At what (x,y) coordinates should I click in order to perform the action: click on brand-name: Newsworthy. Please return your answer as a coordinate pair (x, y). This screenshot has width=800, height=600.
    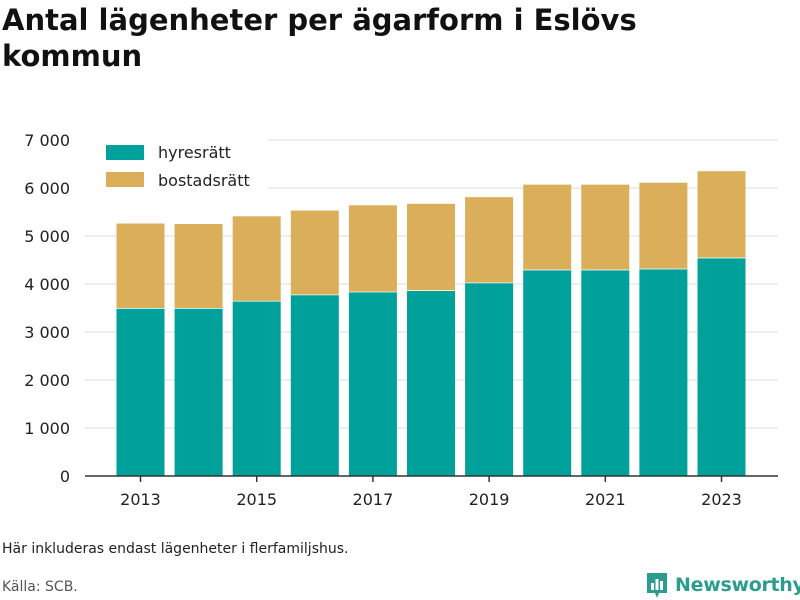
    Looking at the image, I should click on (737, 585).